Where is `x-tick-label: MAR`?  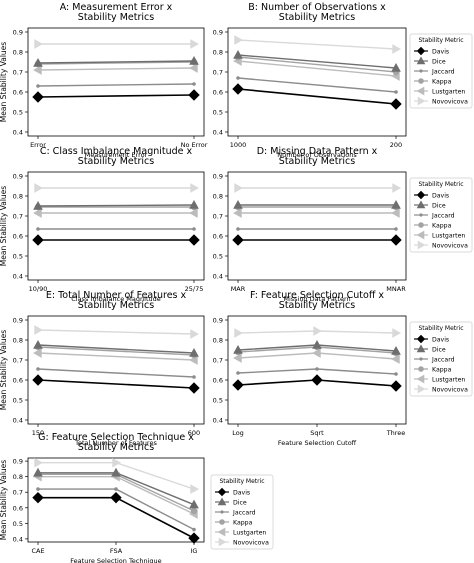
x-tick-label: MAR is located at coordinates (238, 289).